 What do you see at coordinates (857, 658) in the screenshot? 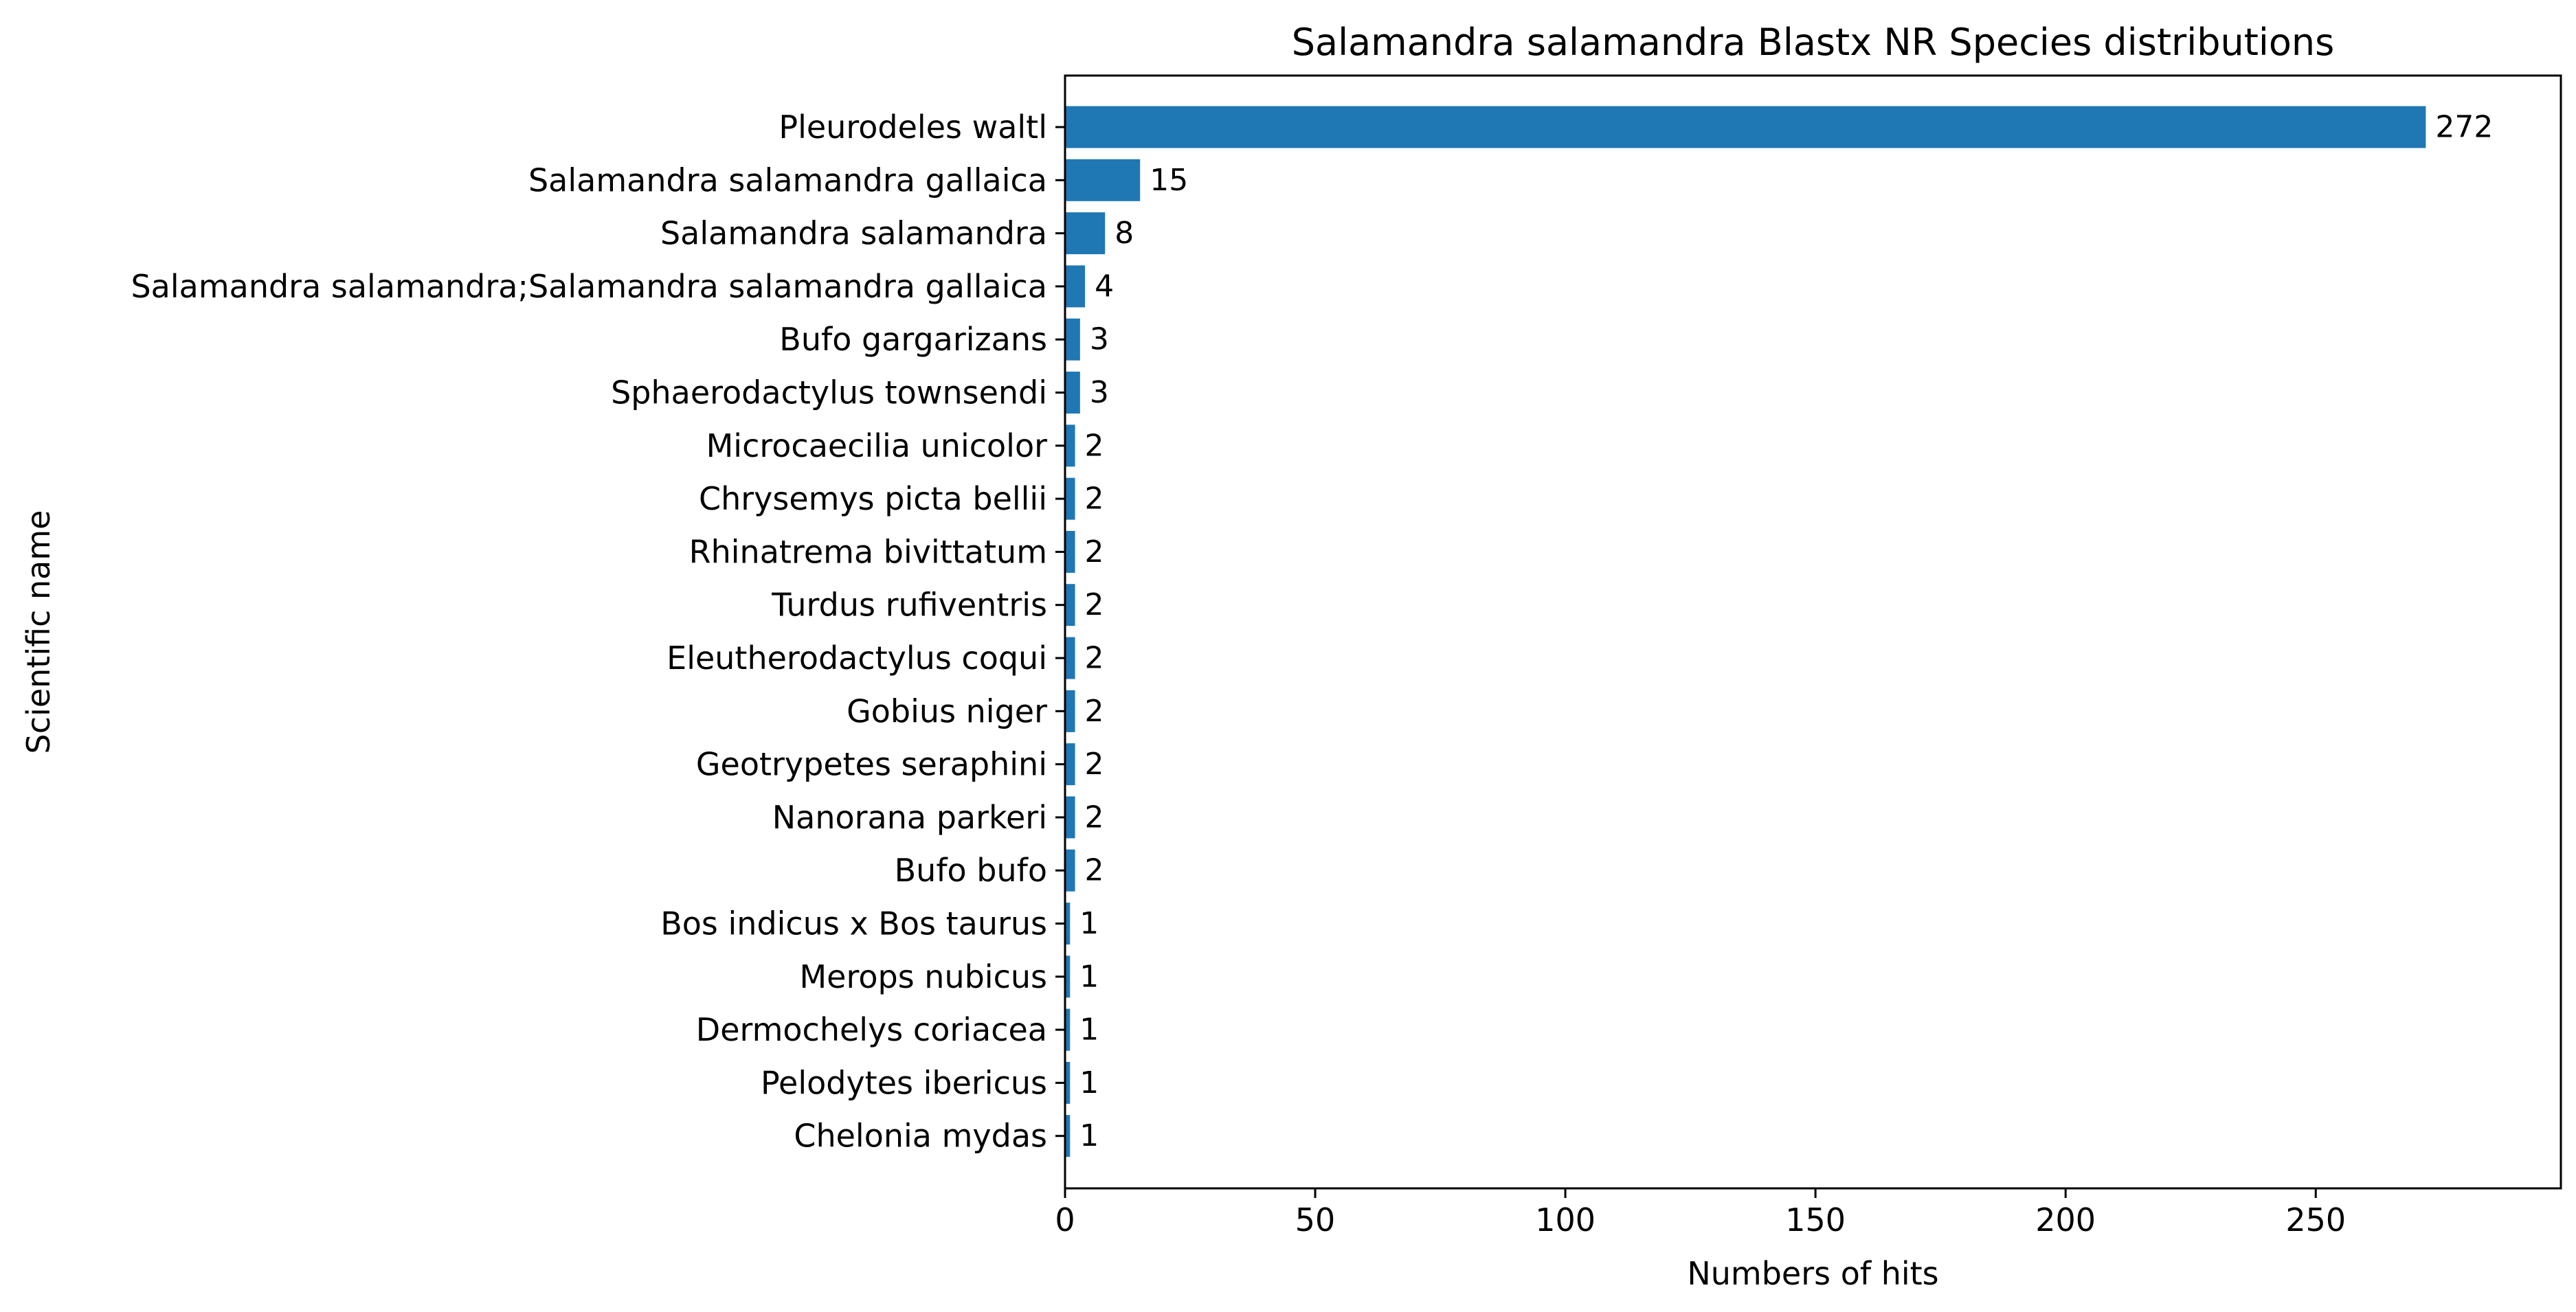
I see `y-tick-label: Eleutherodactylus coqui` at bounding box center [857, 658].